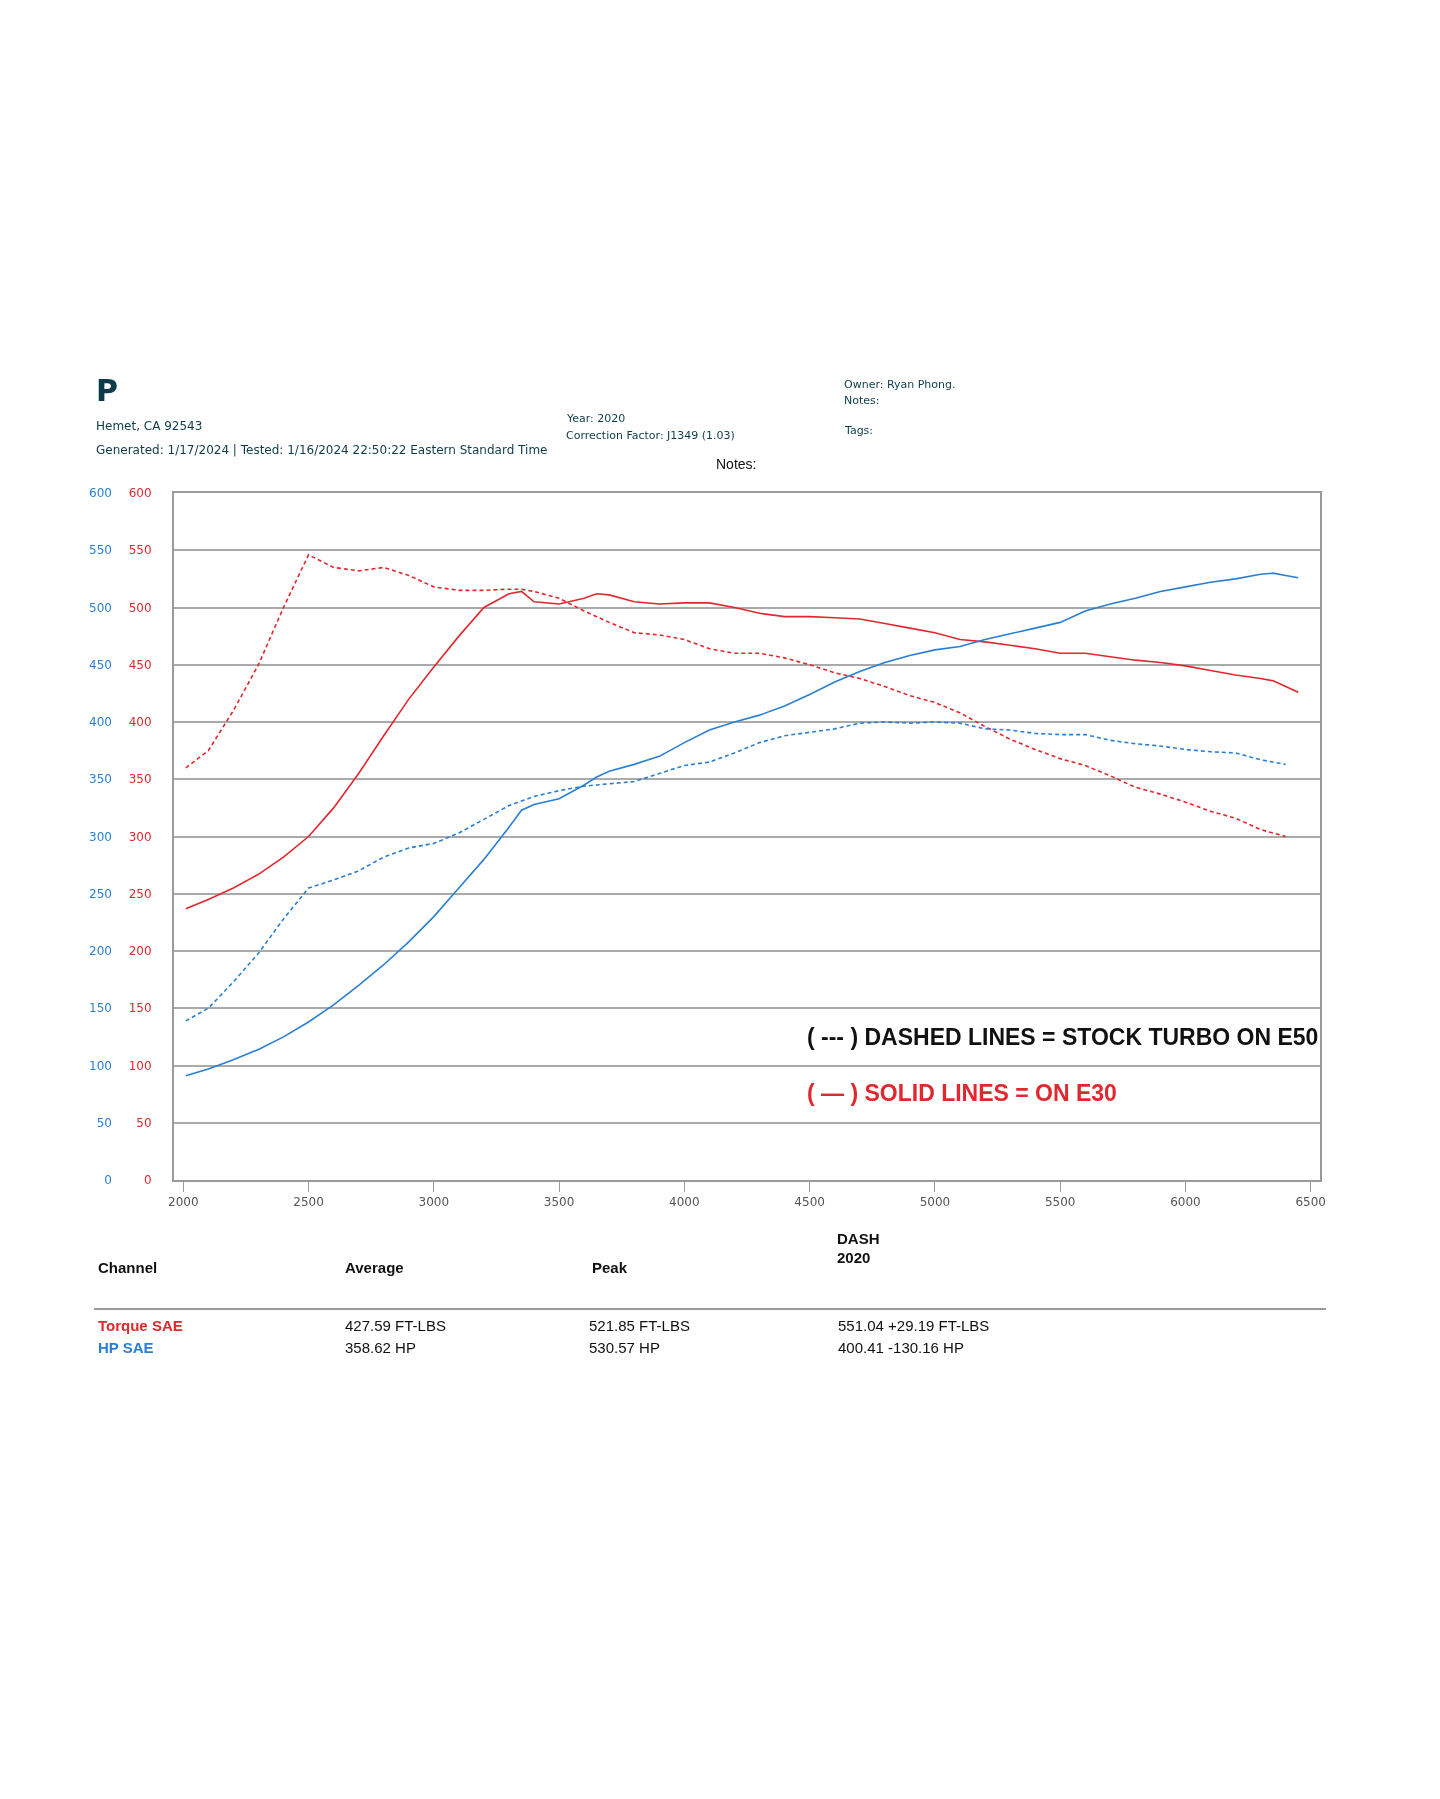 This screenshot has width=1440, height=1799. I want to click on text: 530.57 HP, so click(624, 1347).